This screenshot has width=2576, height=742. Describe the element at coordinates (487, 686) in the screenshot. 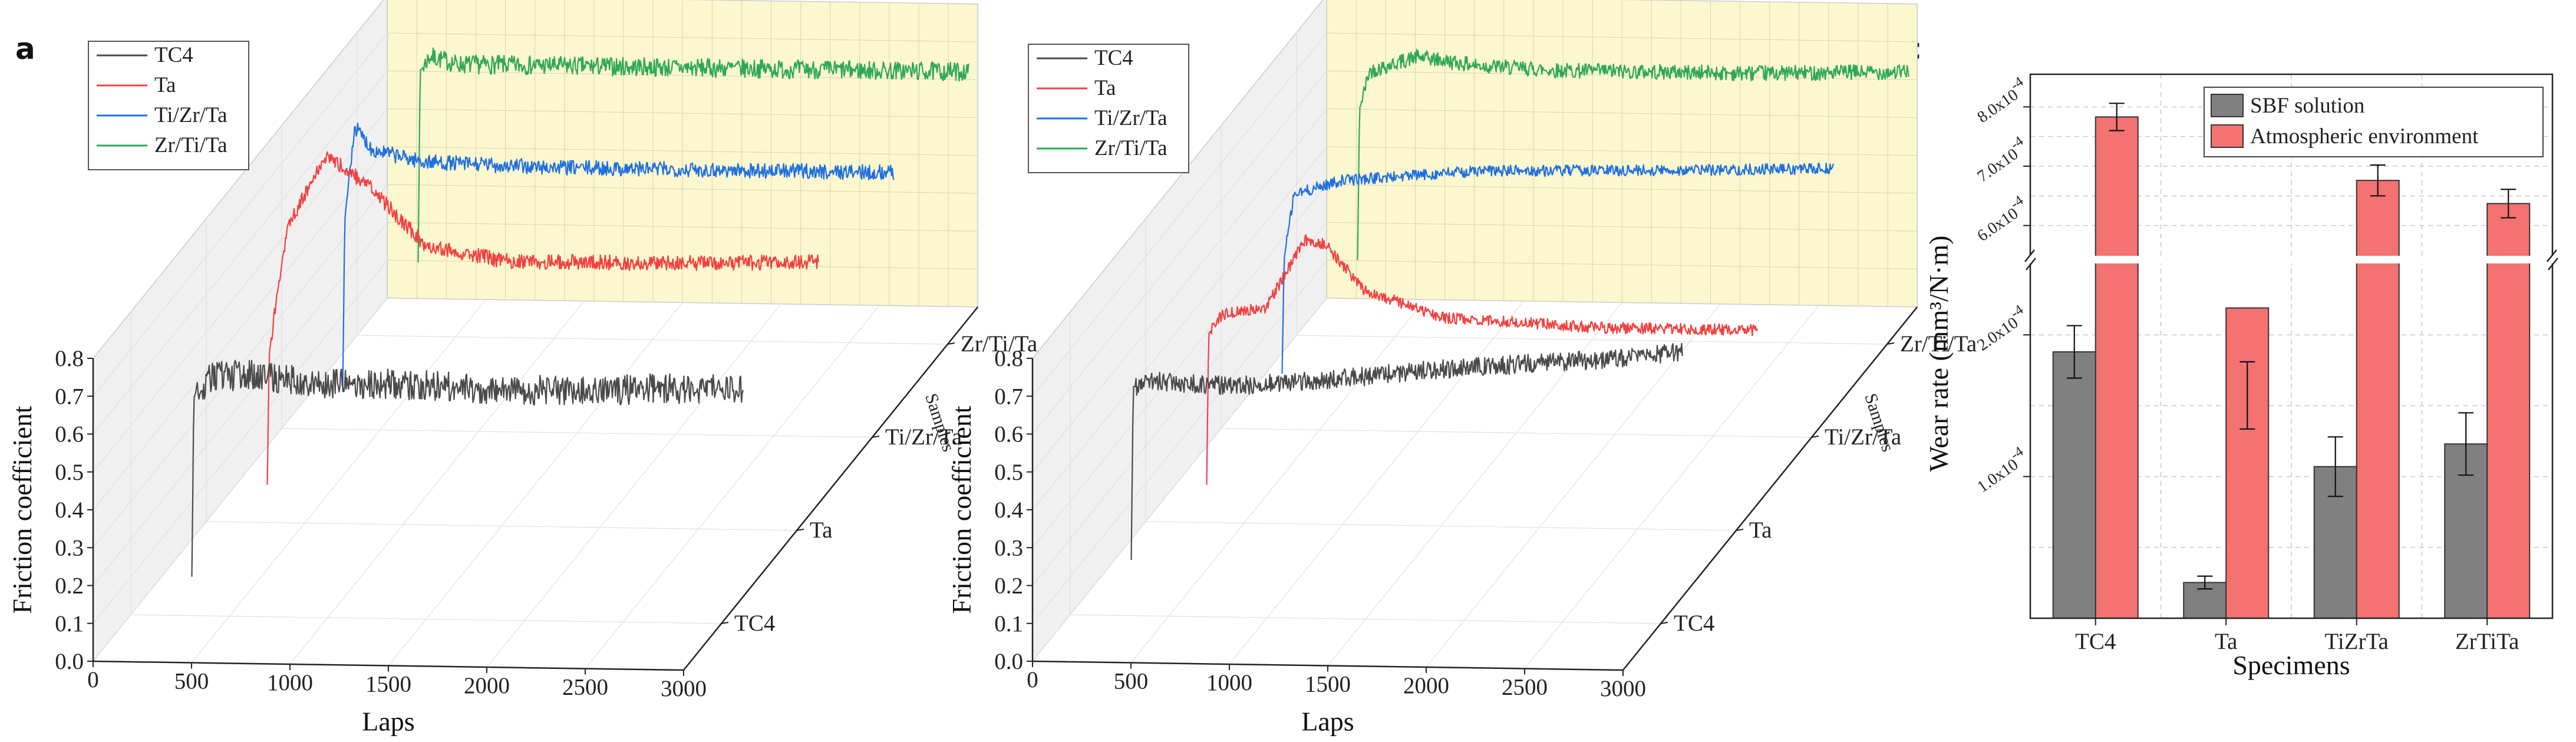

I see `x-tick-label: 2000` at that location.